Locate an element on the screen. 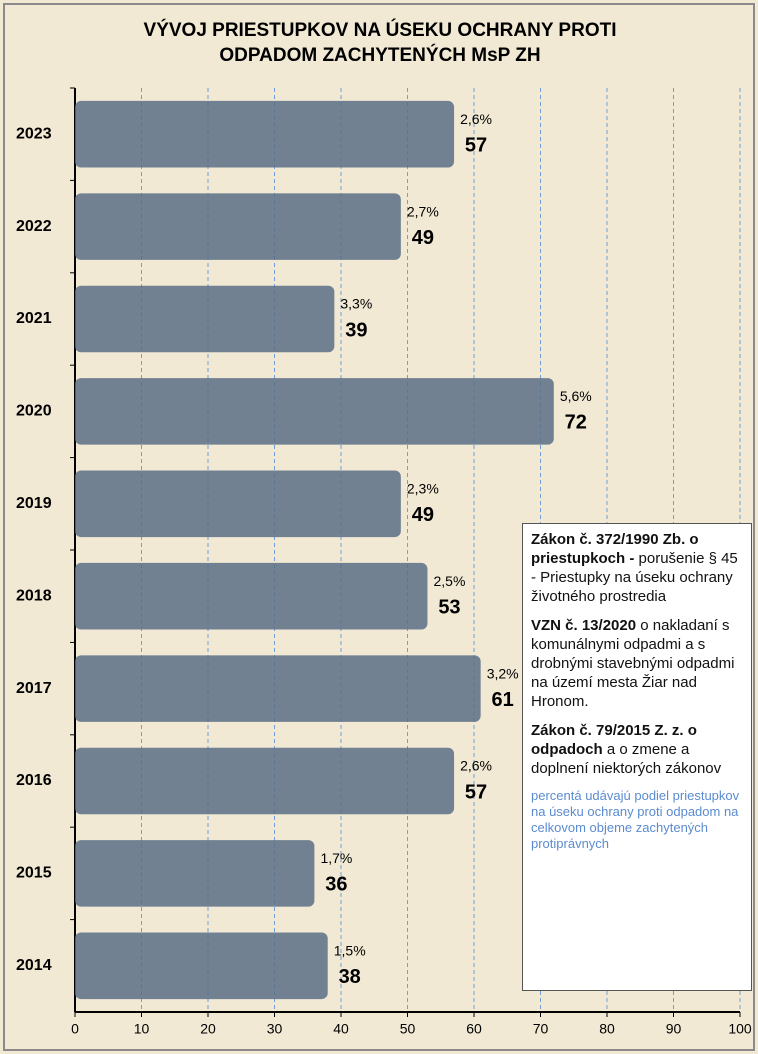  chart-title: VÝVOJ PRIESTUPKOV NA ÚSEKU OCHRANY PROTI is located at coordinates (380, 30).